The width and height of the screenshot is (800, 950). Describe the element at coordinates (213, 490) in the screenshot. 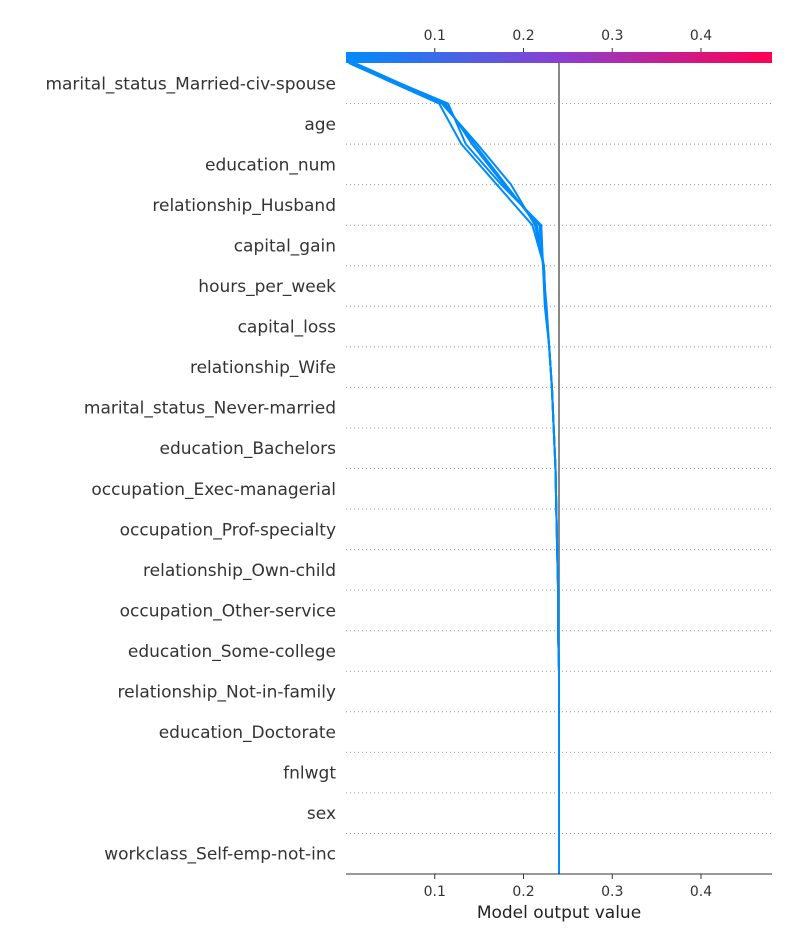

I see `feature-label: occupation_Exec-managerial` at that location.